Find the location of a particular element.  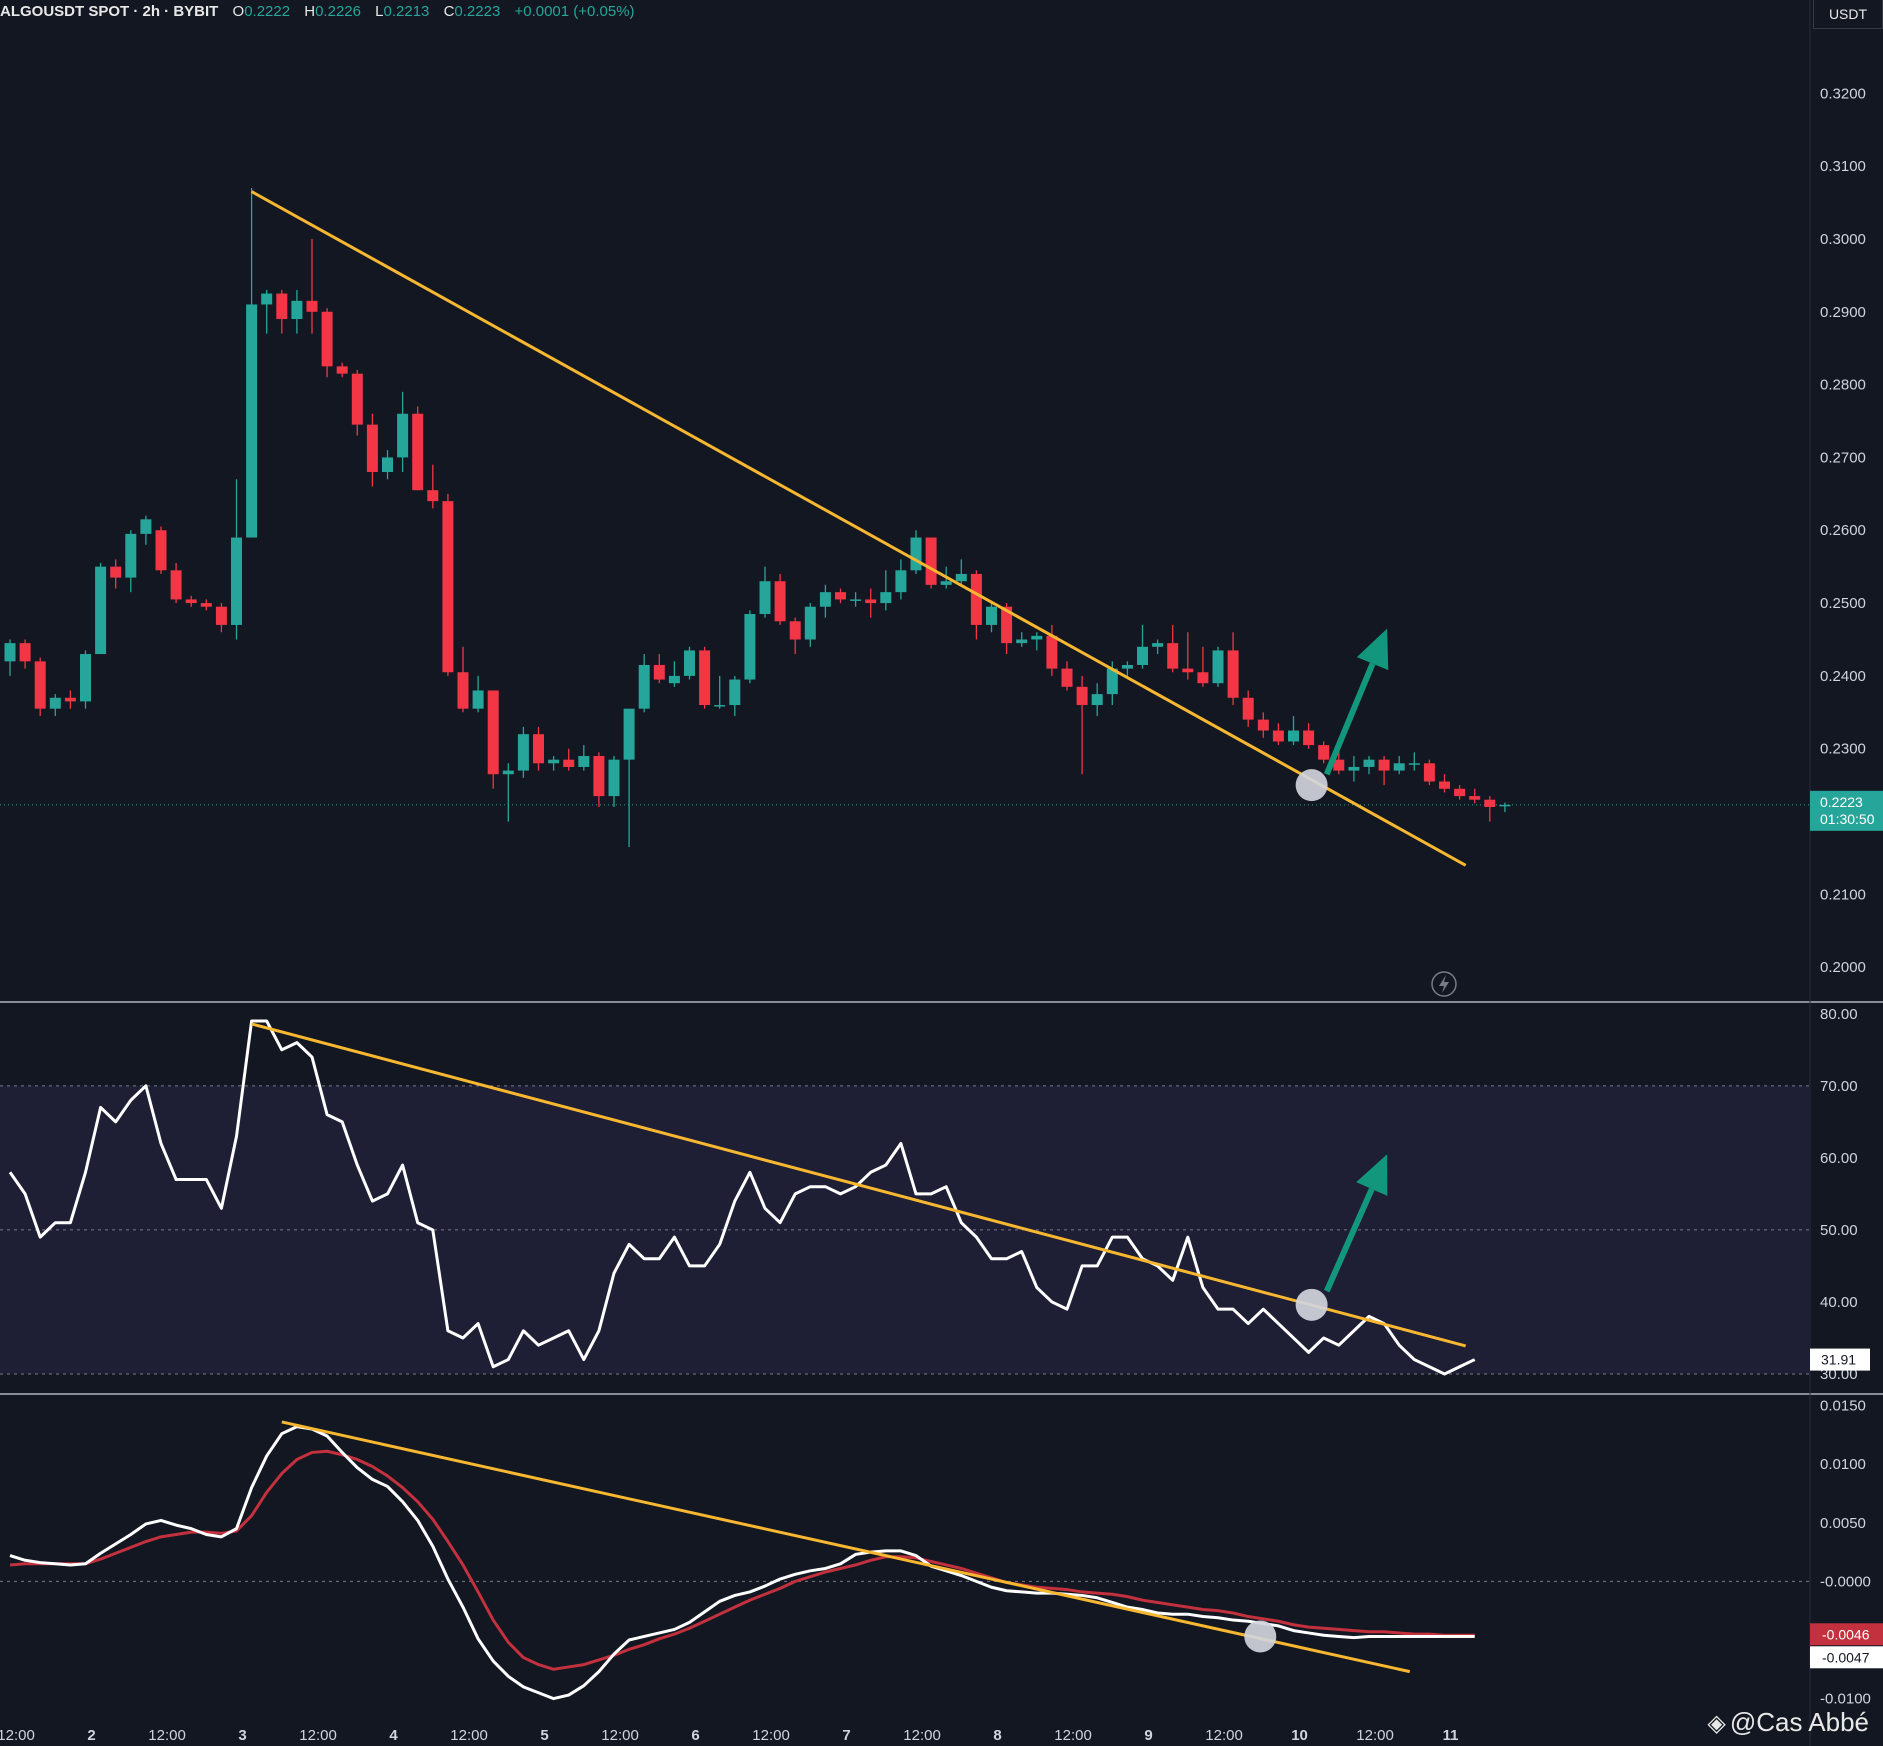

time-axis-label: 11 is located at coordinates (1451, 1735).